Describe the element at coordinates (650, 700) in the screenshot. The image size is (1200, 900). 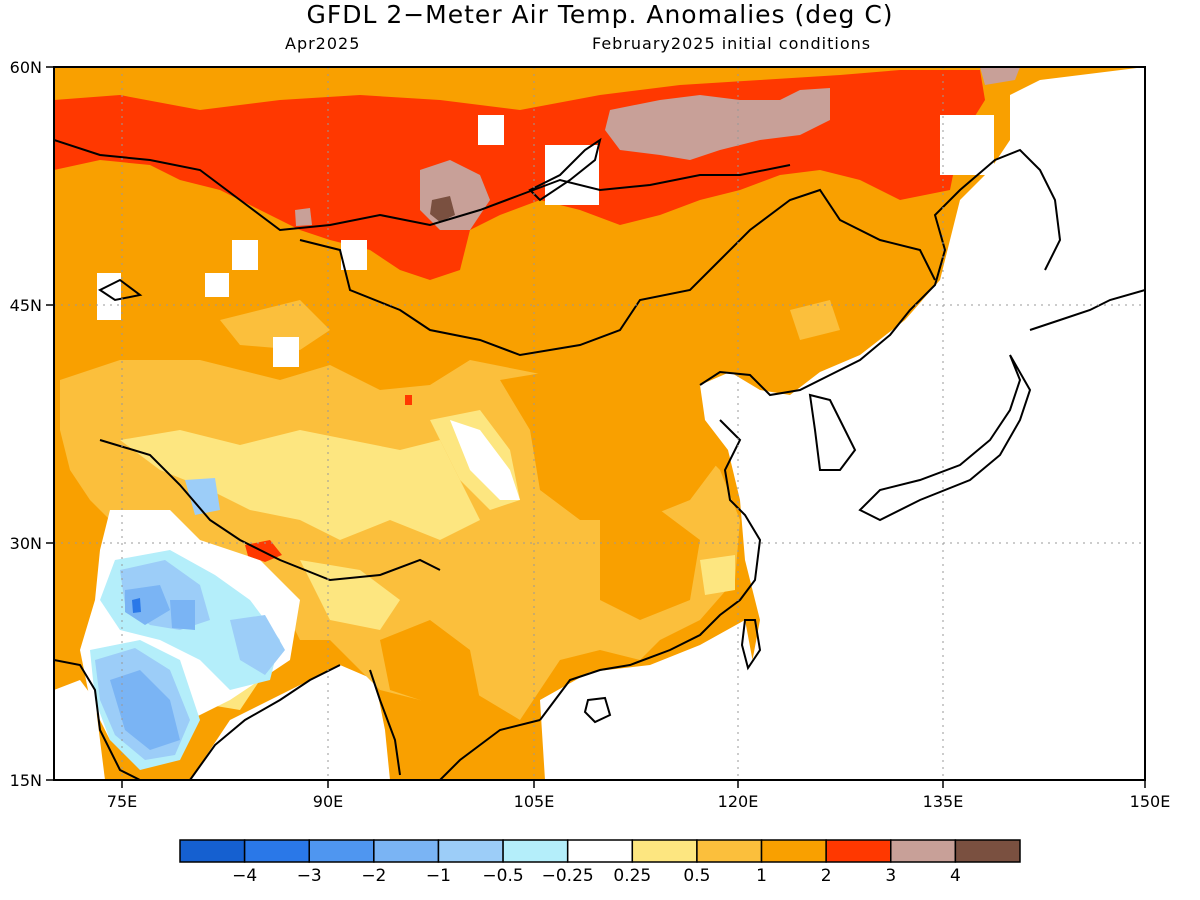
I see `ocean-south-china-sea` at that location.